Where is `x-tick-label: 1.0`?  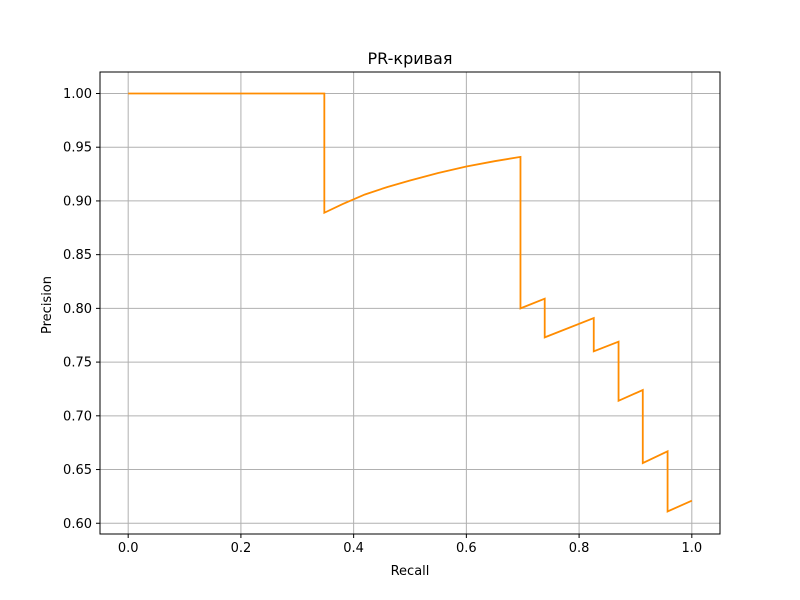 x-tick-label: 1.0 is located at coordinates (691, 548).